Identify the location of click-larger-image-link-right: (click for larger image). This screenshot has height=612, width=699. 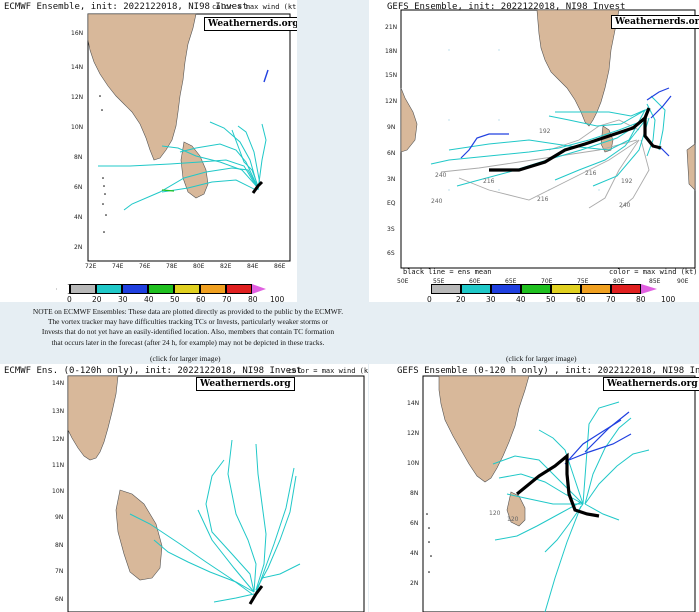
(541, 358).